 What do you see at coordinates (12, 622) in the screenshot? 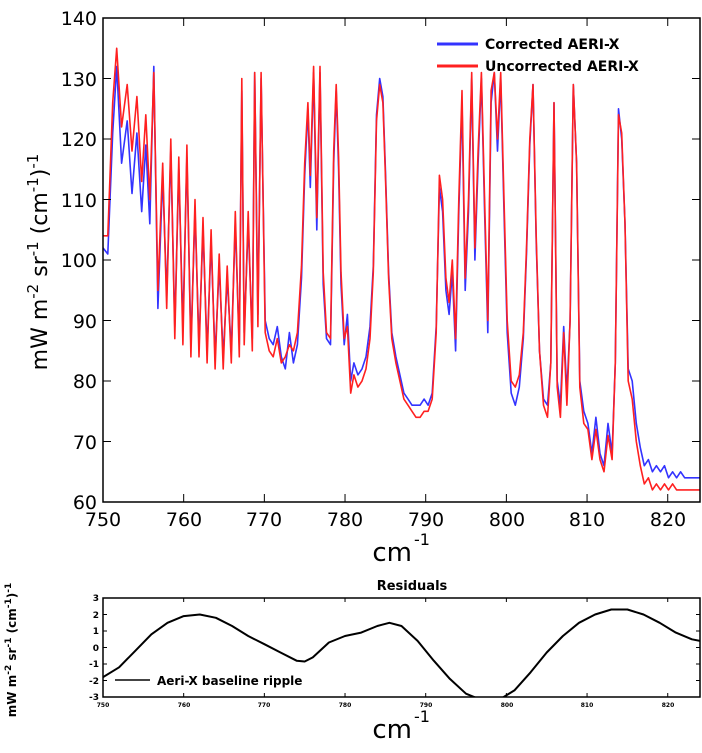
I see `residual-yaxis-label-part: (cm` at bounding box center [12, 622].